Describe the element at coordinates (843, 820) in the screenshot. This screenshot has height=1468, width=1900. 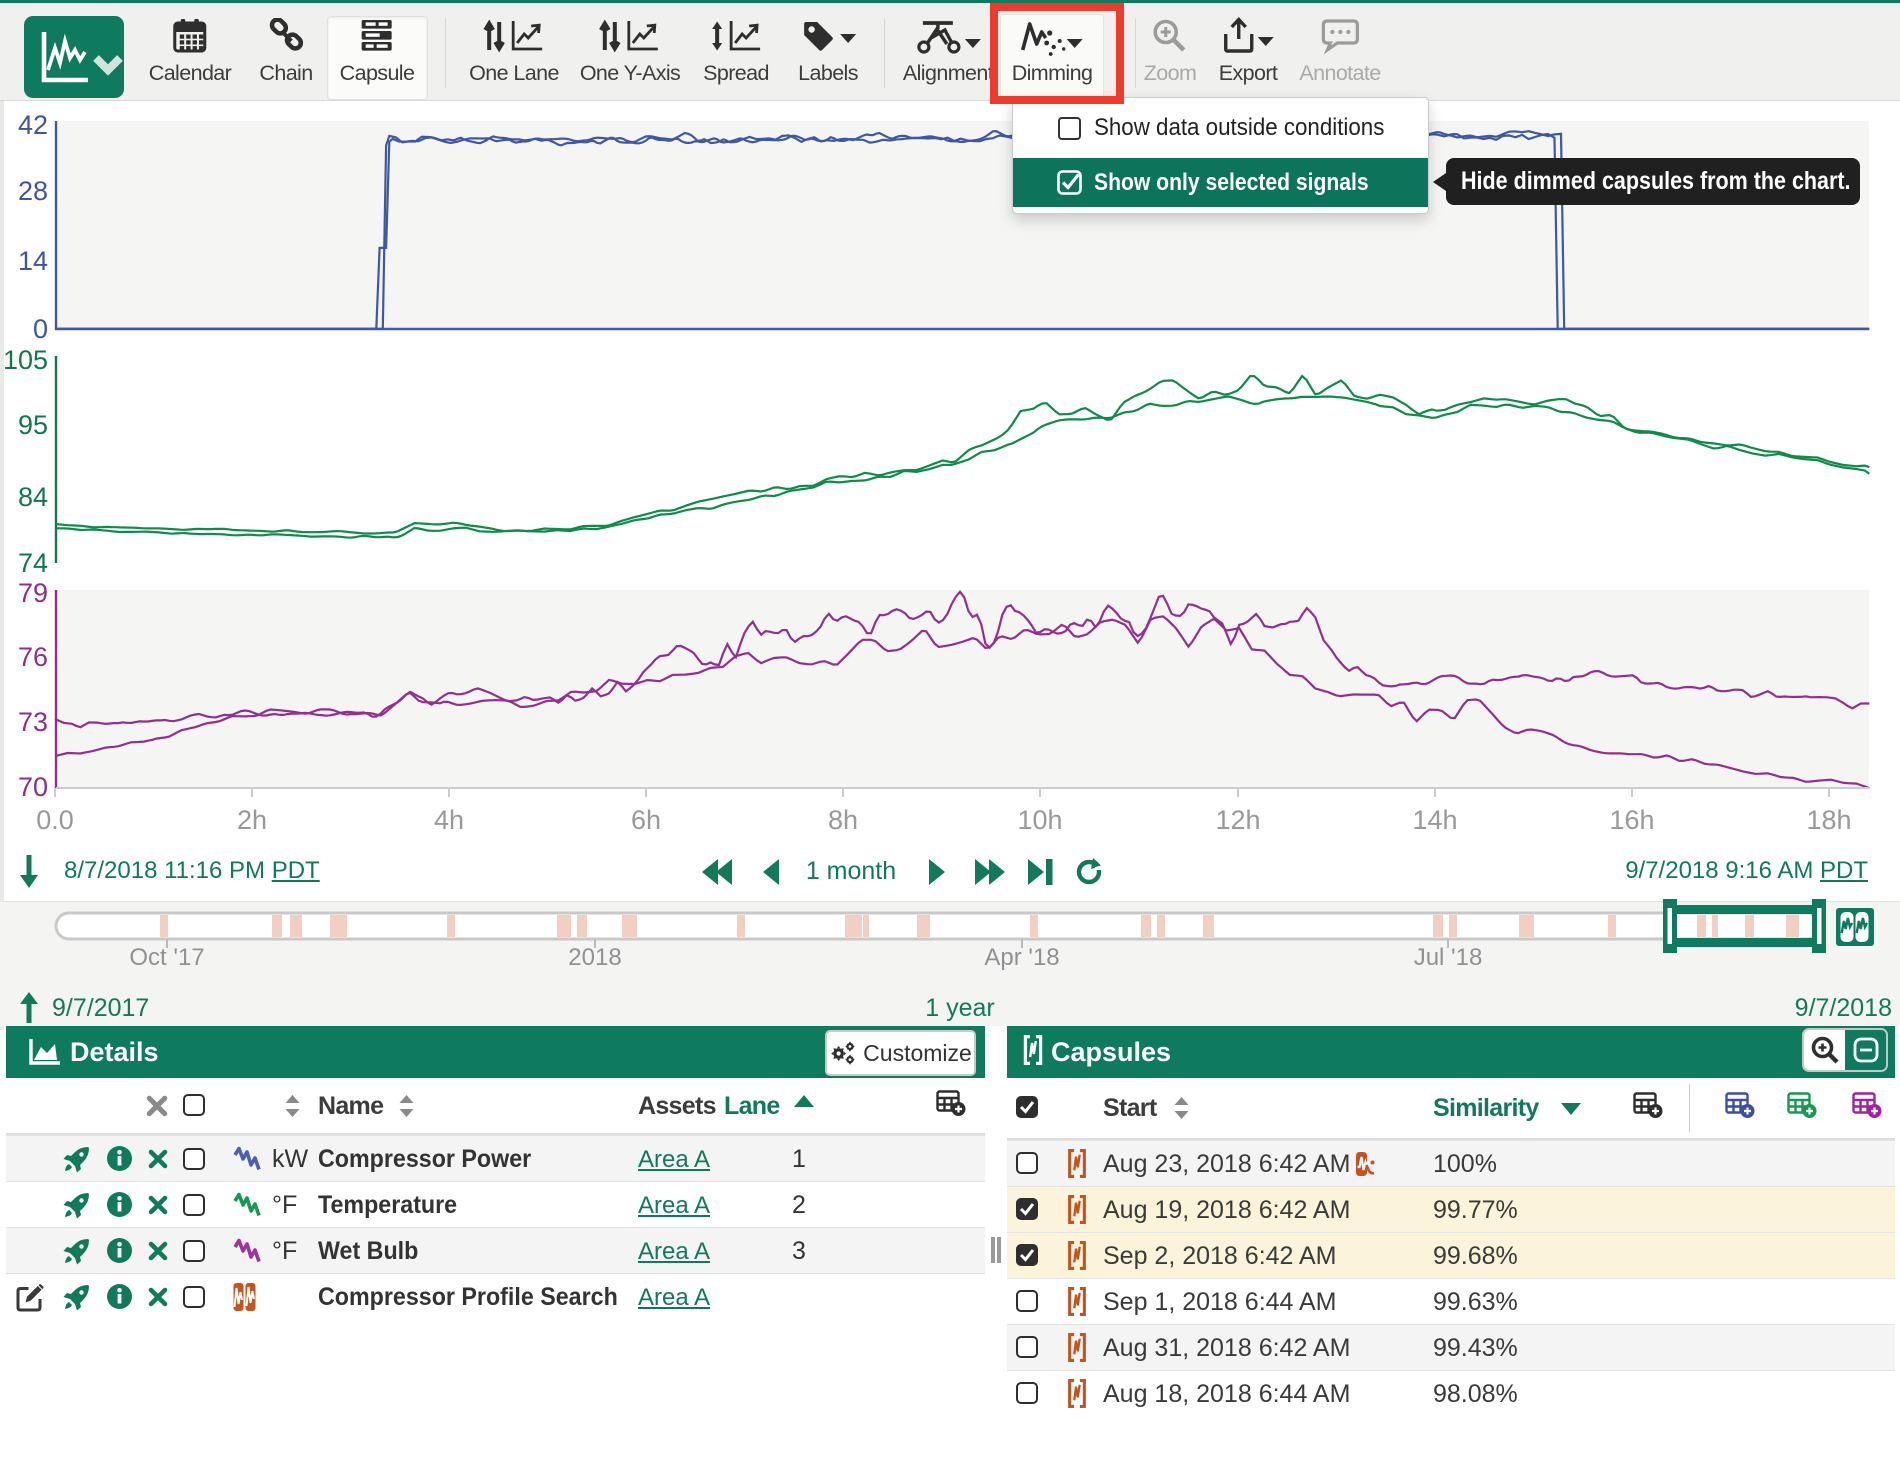
I see `svg-text: 8h` at that location.